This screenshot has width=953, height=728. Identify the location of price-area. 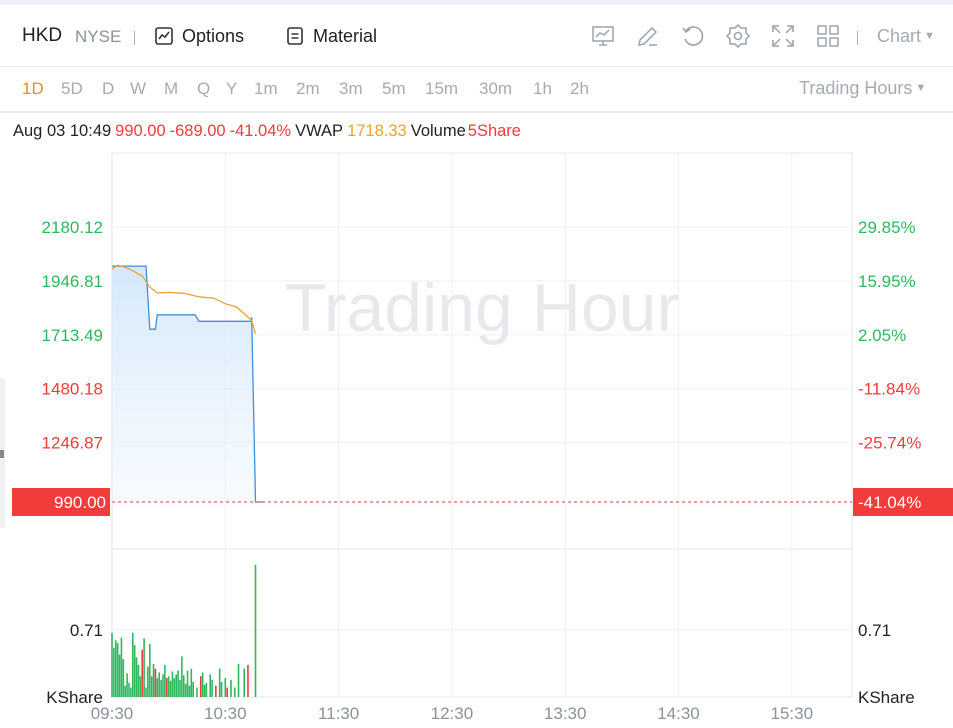
(188, 384).